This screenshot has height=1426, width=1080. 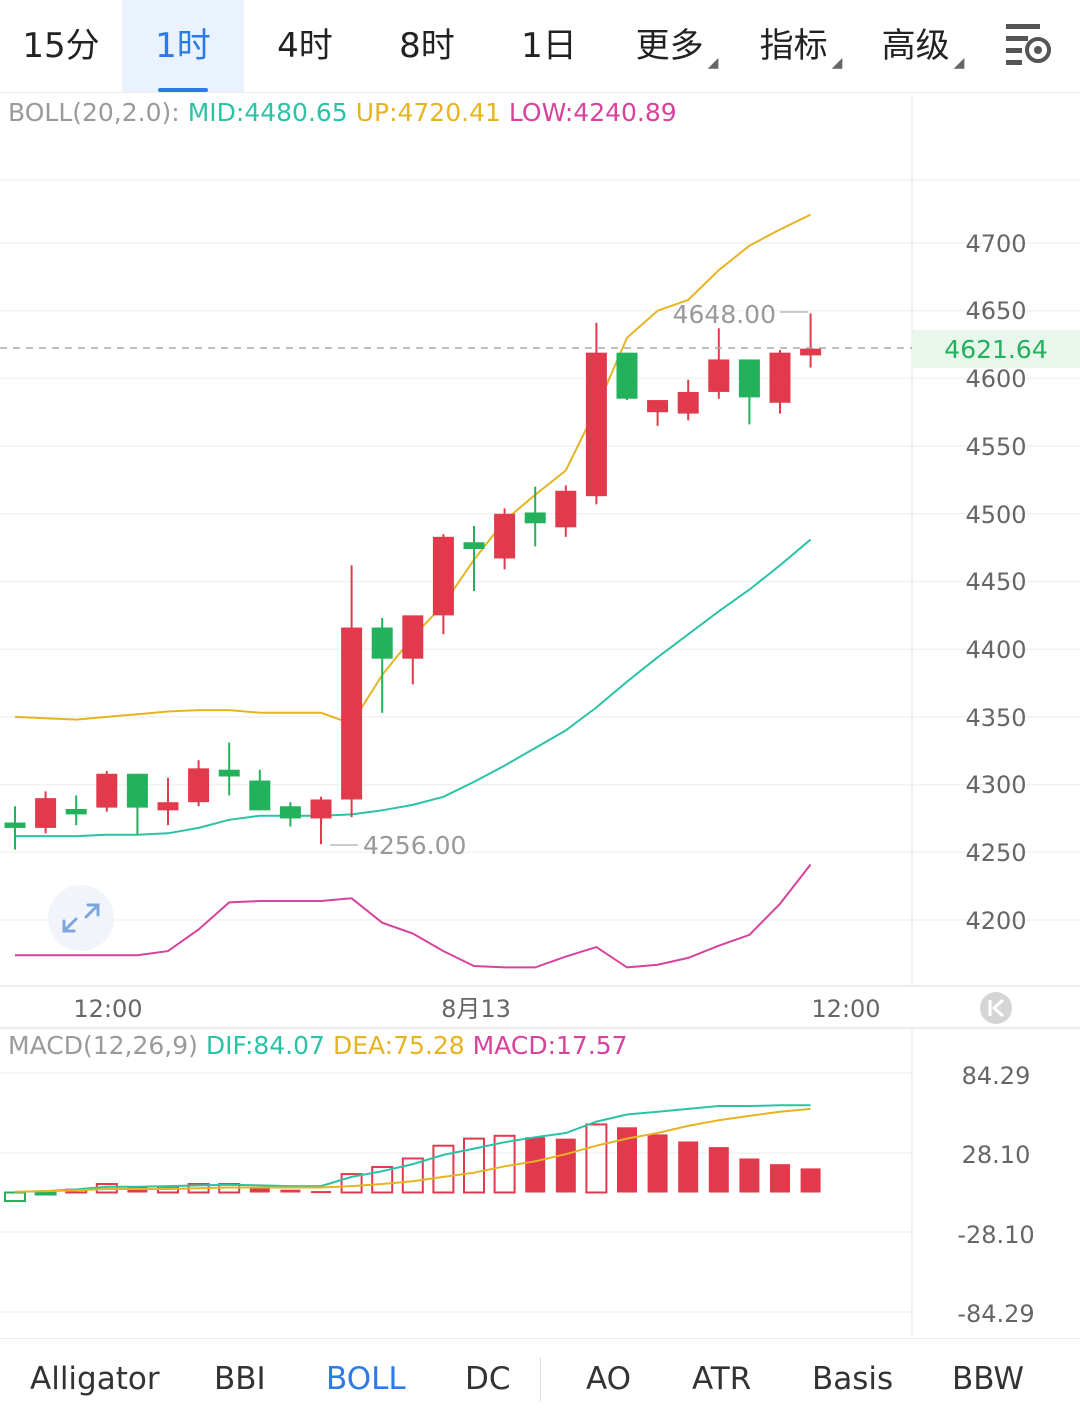 I want to click on macd-legend-name: MACD(12,26,9), so click(x=103, y=1045).